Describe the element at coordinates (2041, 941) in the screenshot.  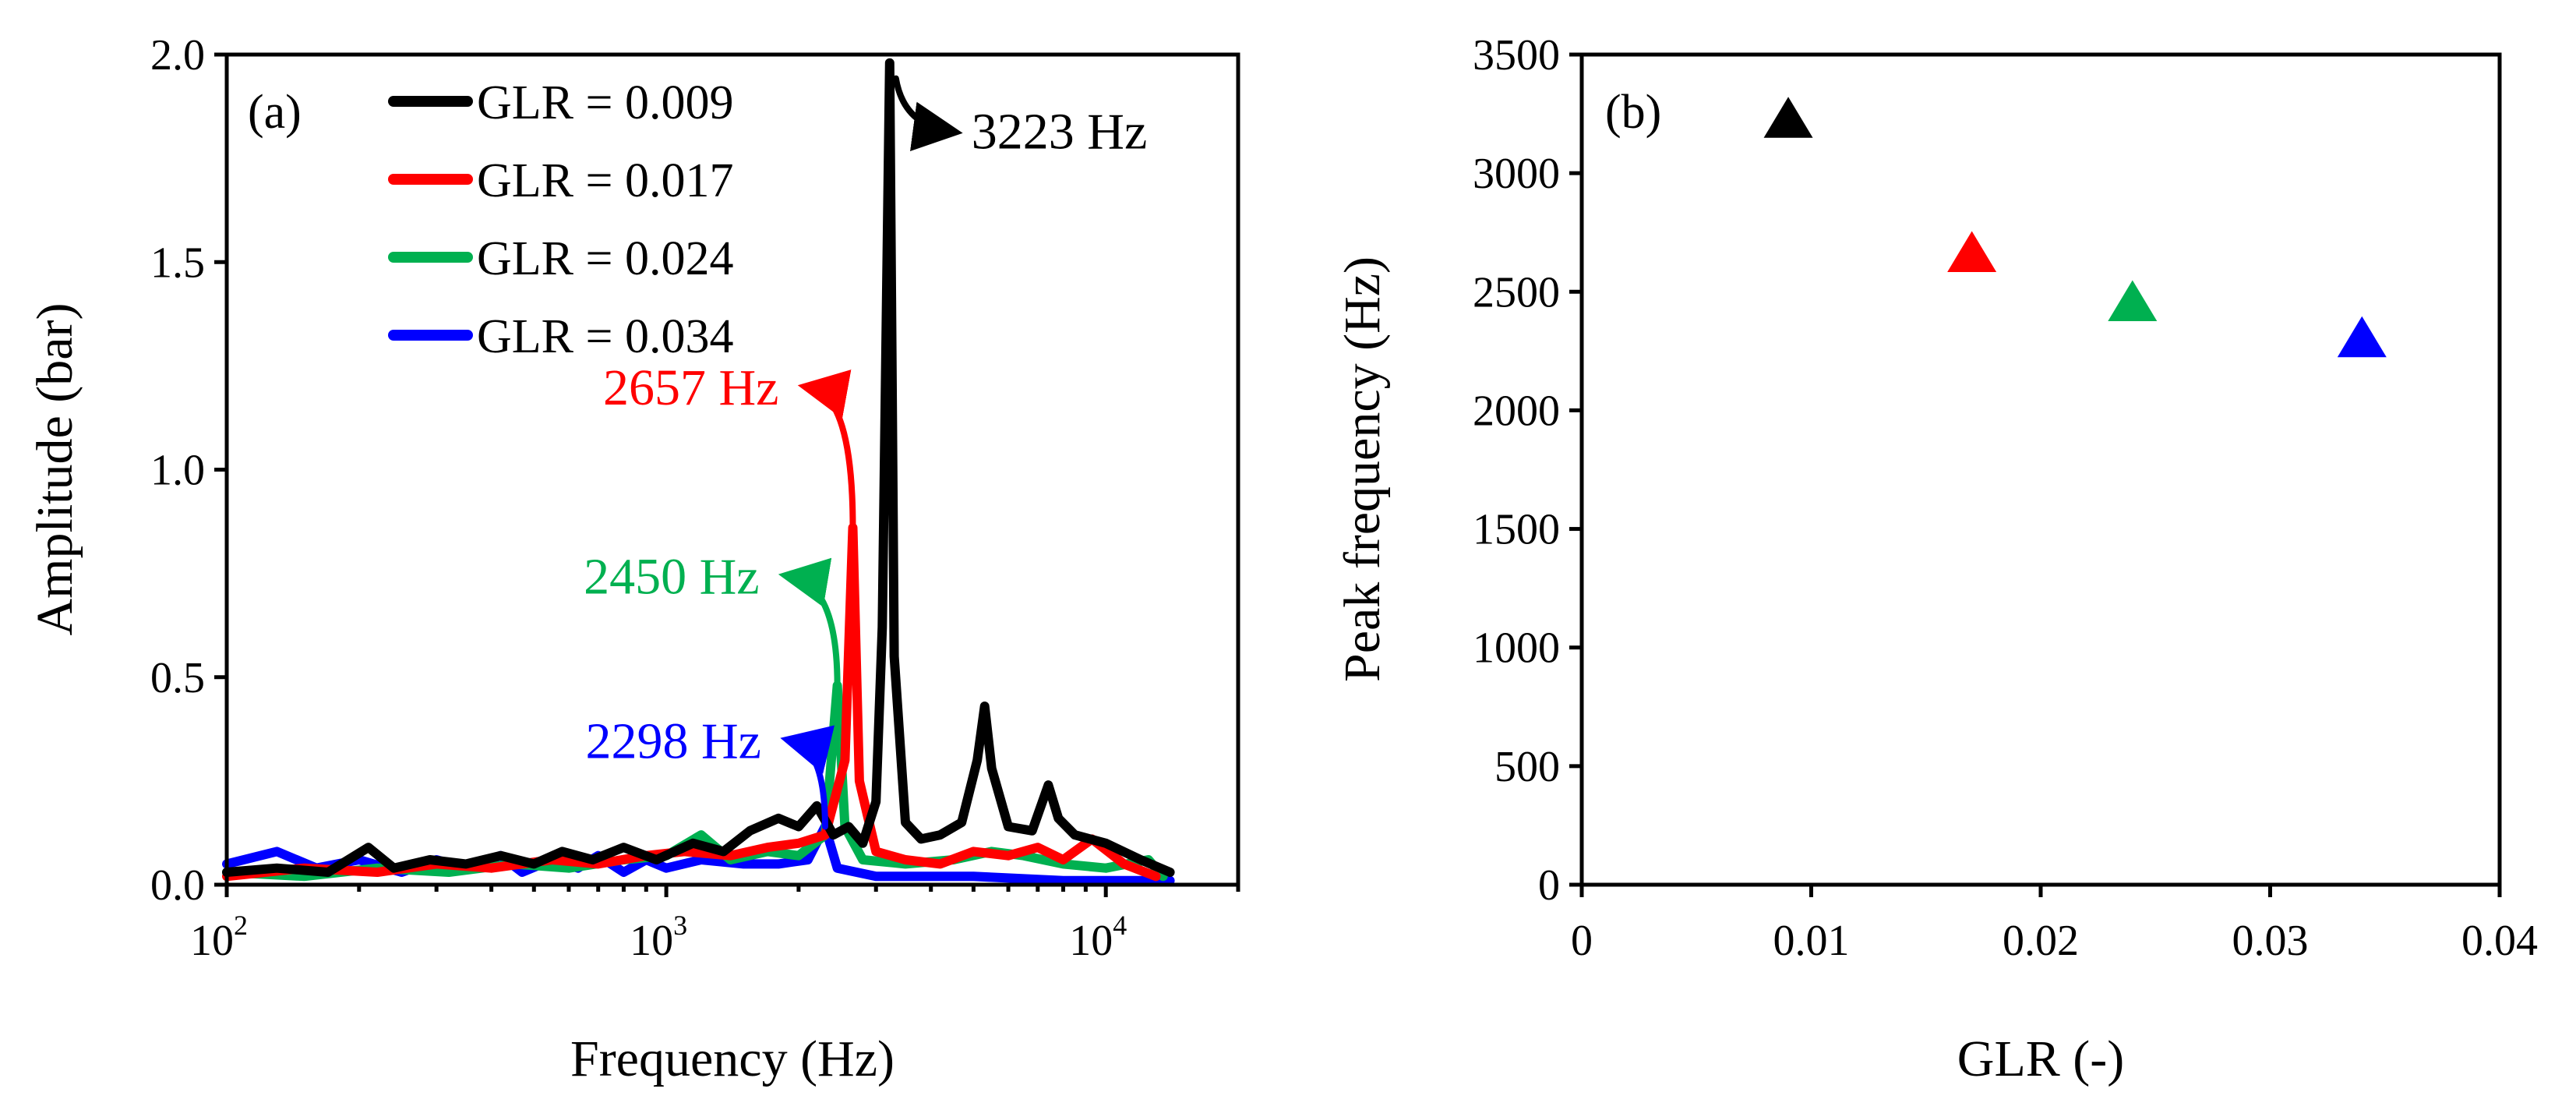
I see `x-tick-label: 0.02` at that location.